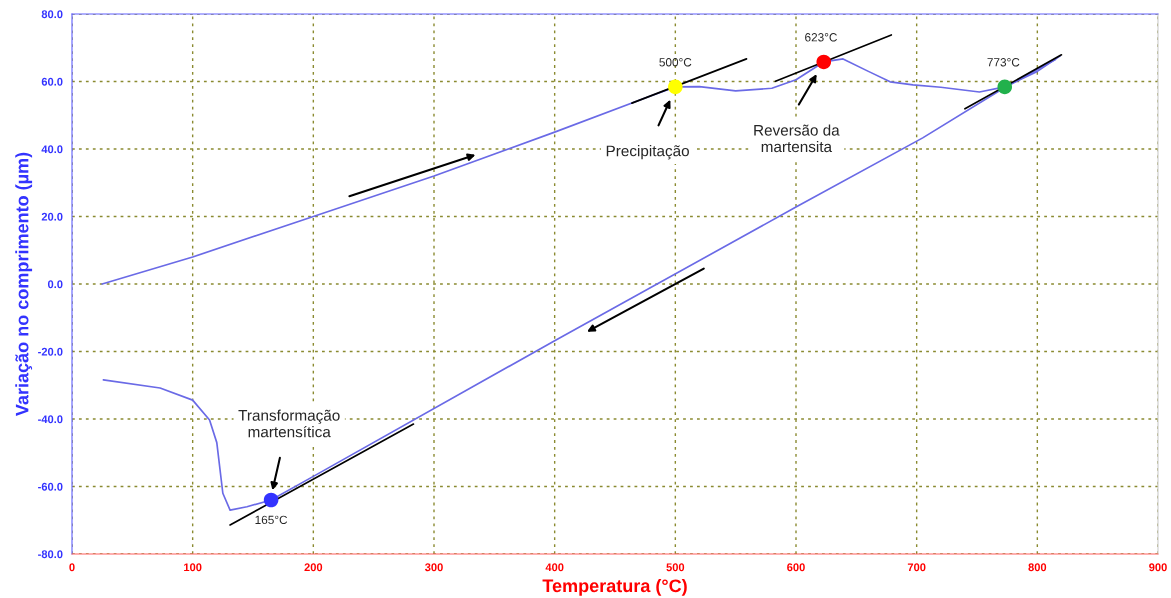 This screenshot has height=598, width=1171. I want to click on y-tick-label: -60.0, so click(50, 486).